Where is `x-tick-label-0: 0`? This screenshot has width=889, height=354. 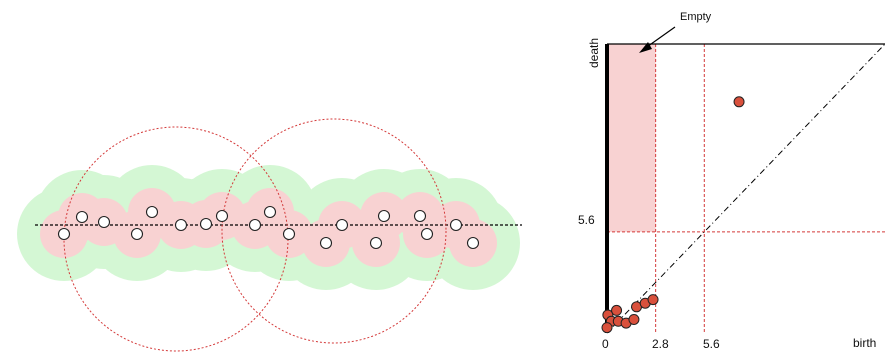
x-tick-label-0: 0 is located at coordinates (605, 344).